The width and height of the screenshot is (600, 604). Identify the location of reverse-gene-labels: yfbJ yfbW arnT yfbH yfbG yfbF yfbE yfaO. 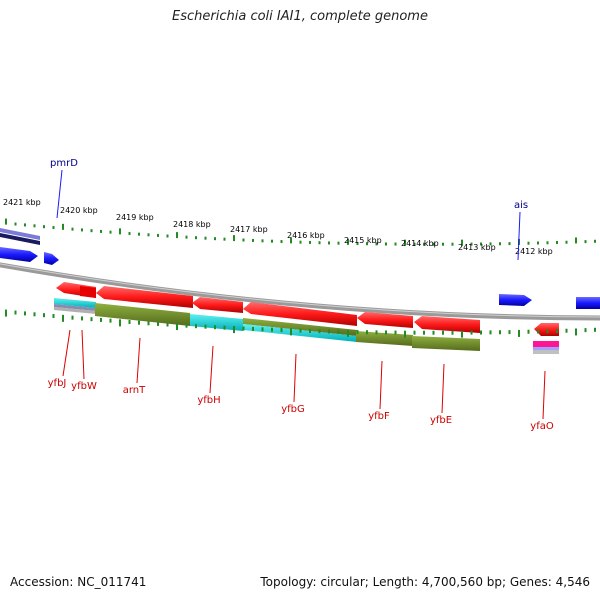
(301, 380).